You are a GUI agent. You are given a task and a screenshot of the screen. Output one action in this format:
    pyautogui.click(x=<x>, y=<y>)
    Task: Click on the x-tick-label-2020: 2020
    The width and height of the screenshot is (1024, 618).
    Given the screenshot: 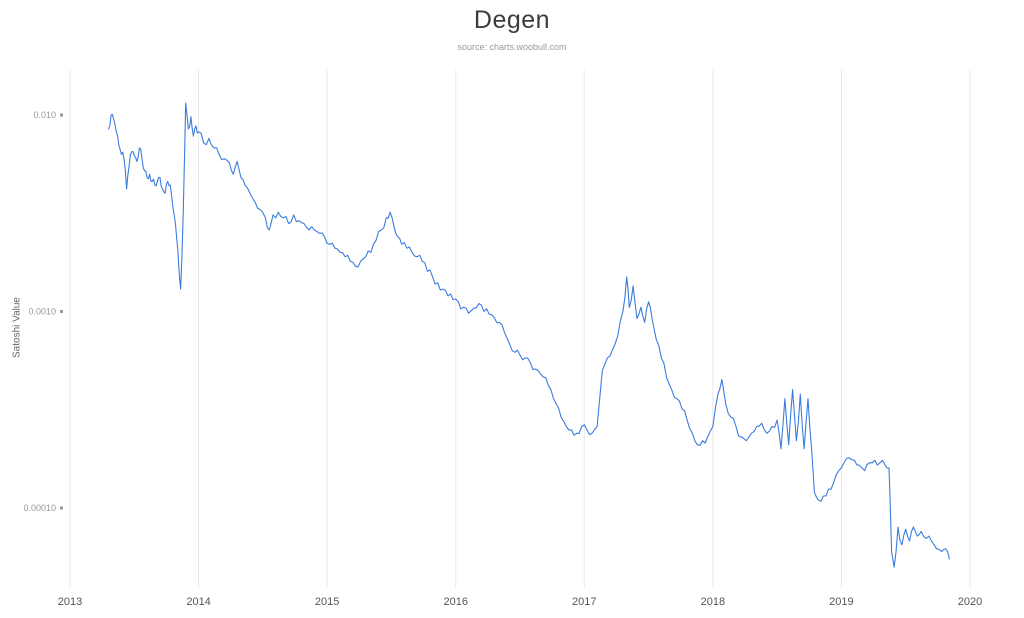 What is the action you would take?
    pyautogui.click(x=970, y=602)
    